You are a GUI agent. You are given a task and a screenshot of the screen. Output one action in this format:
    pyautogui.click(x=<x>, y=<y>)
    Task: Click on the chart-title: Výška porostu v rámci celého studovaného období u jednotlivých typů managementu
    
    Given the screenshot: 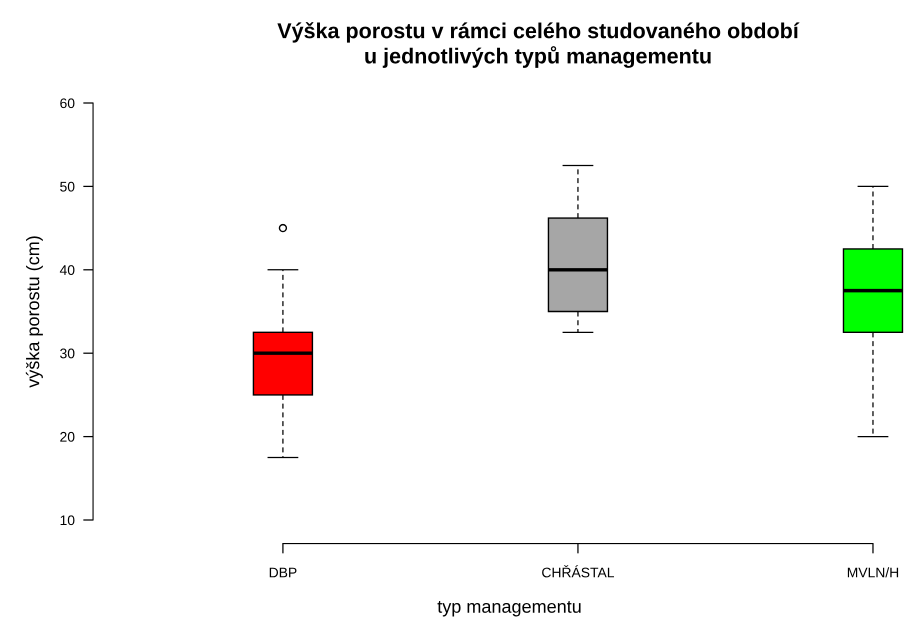 What is the action you would take?
    pyautogui.click(x=538, y=45)
    